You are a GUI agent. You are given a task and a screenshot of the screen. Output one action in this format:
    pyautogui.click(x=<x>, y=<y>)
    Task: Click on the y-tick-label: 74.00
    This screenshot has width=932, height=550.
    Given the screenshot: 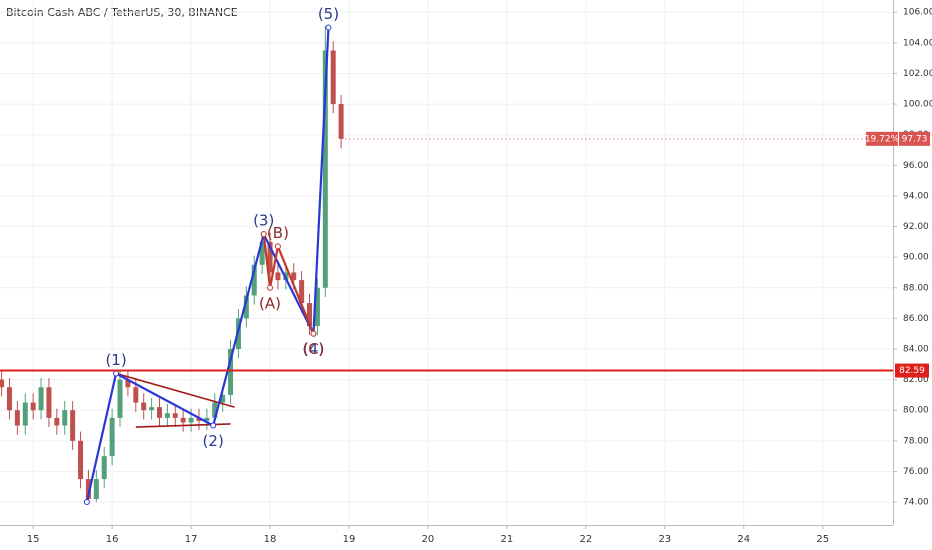 What is the action you would take?
    pyautogui.click(x=916, y=503)
    